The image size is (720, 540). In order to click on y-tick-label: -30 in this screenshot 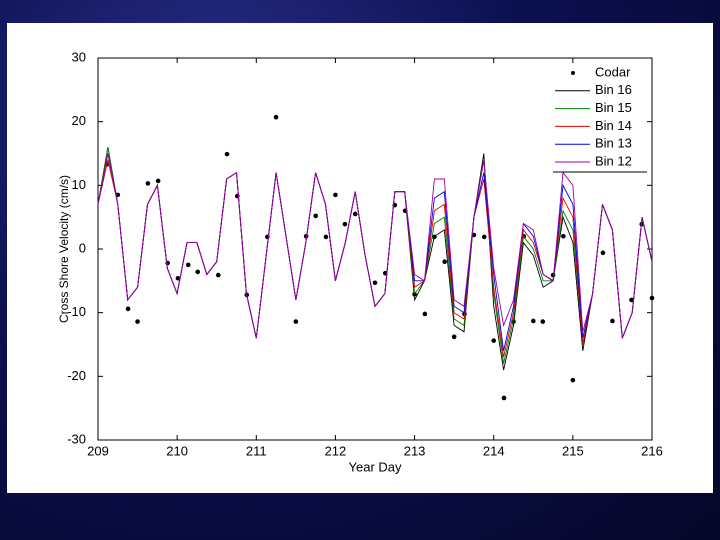, I will do `click(76, 438)`.